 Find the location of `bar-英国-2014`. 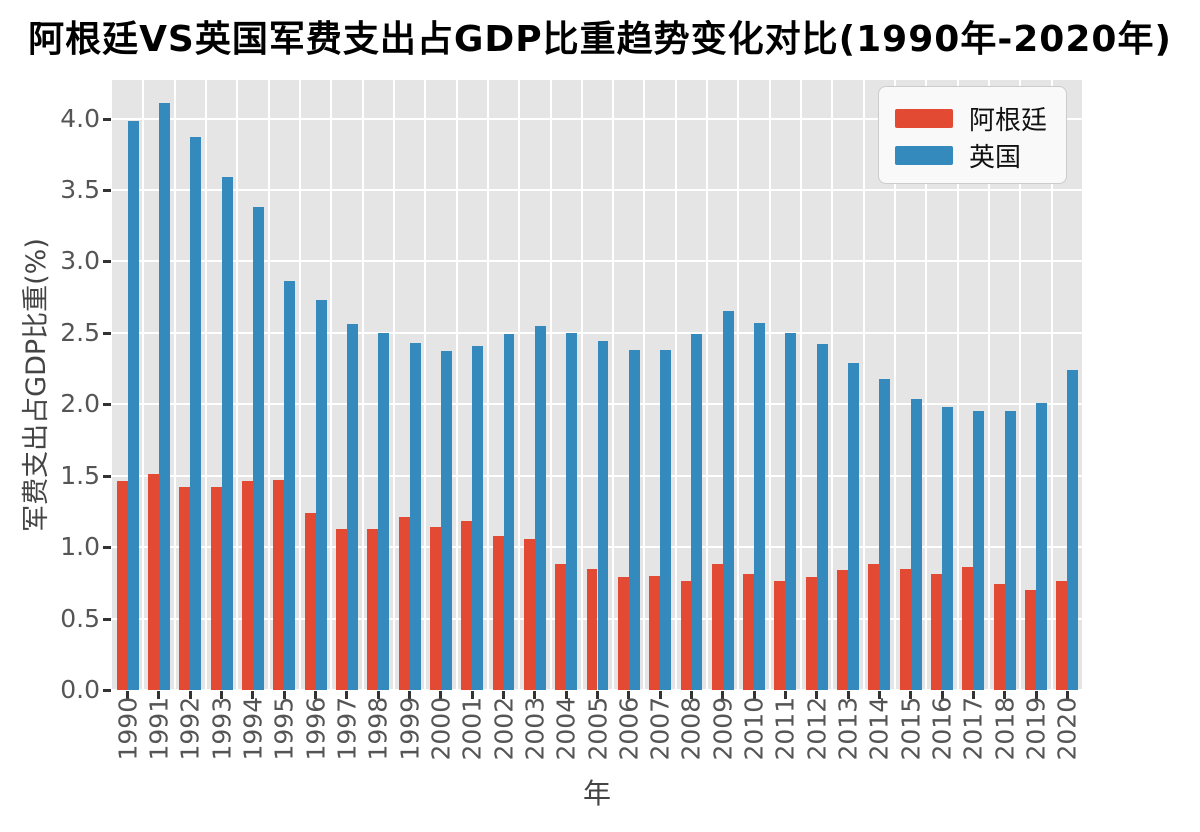

bar-英国-2014 is located at coordinates (885, 534).